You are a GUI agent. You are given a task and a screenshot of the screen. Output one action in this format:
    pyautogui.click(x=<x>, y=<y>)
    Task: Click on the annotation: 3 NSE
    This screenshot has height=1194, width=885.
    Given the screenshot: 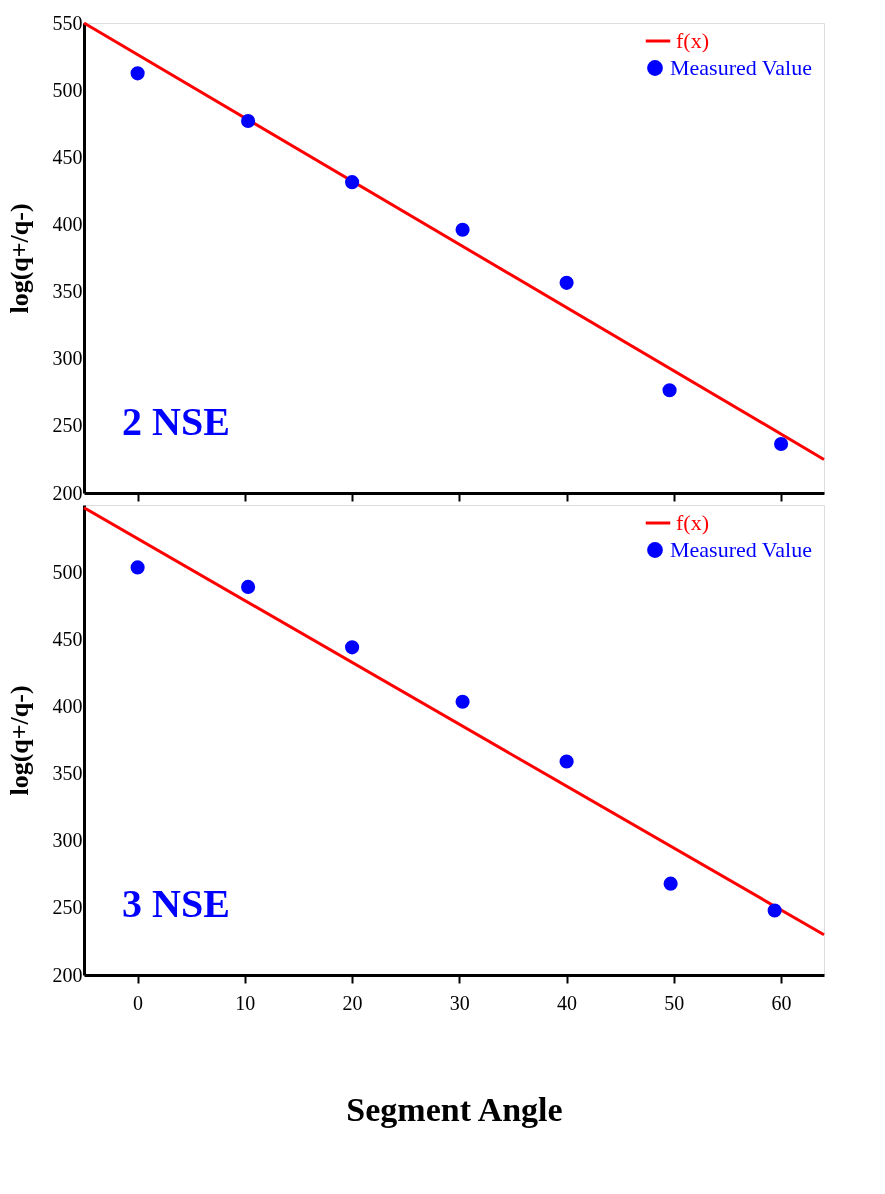 What is the action you would take?
    pyautogui.click(x=176, y=903)
    